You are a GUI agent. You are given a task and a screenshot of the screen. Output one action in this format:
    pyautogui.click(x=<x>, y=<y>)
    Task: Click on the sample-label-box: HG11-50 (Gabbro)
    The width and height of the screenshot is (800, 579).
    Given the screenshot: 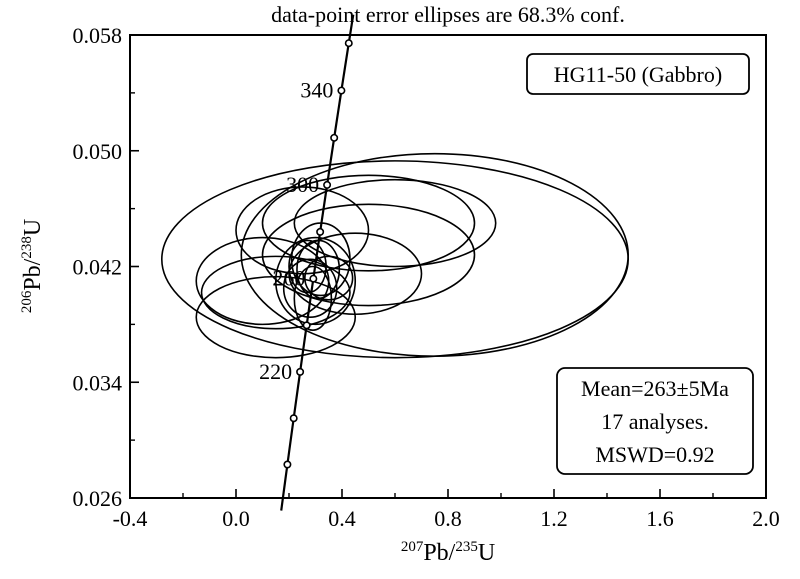 What is the action you would take?
    pyautogui.click(x=638, y=74)
    